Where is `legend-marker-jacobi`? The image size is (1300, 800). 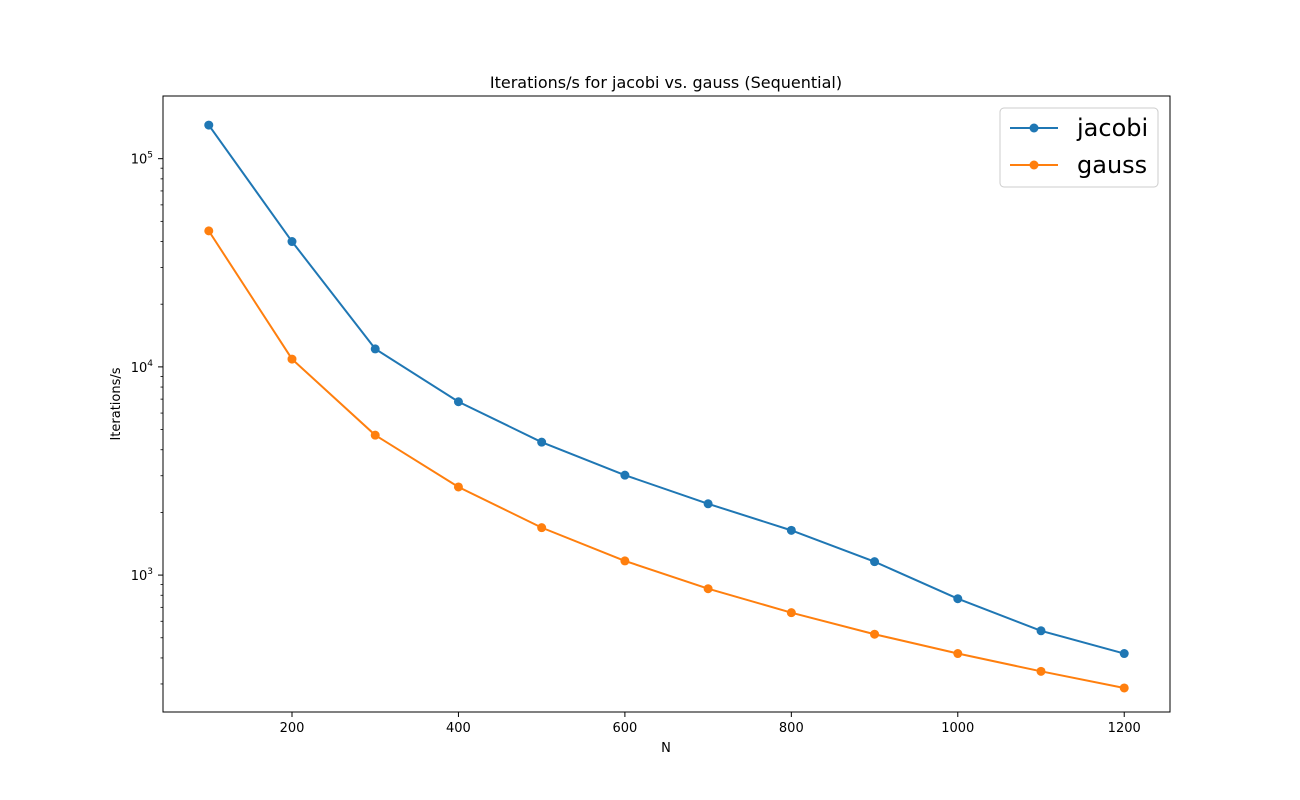
legend-marker-jacobi is located at coordinates (1034, 128).